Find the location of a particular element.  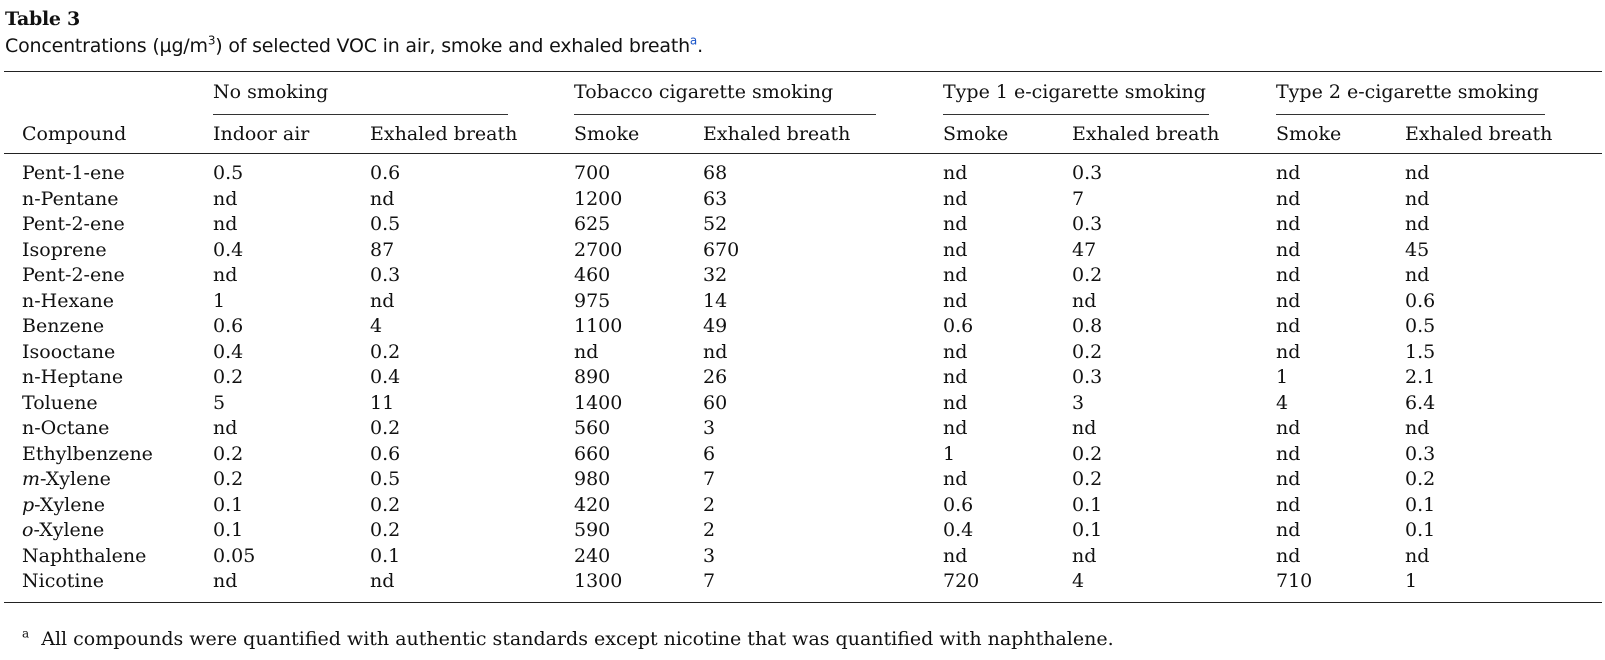

table-cell: 0.3 is located at coordinates (1420, 454).